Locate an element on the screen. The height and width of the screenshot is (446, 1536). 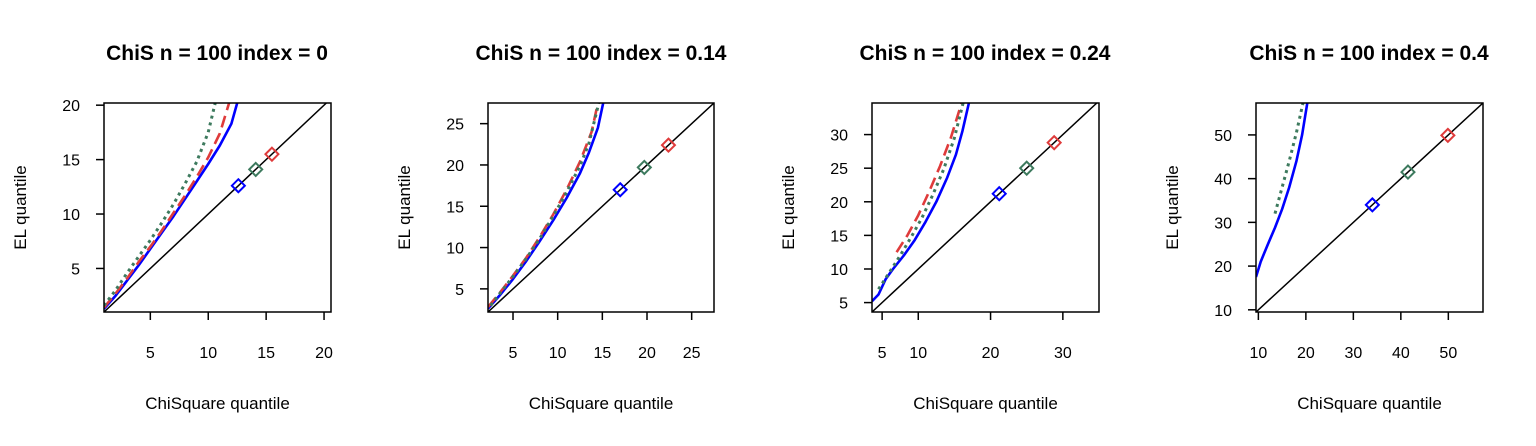
panel-3-series-green-dotted is located at coordinates (1289, 158).